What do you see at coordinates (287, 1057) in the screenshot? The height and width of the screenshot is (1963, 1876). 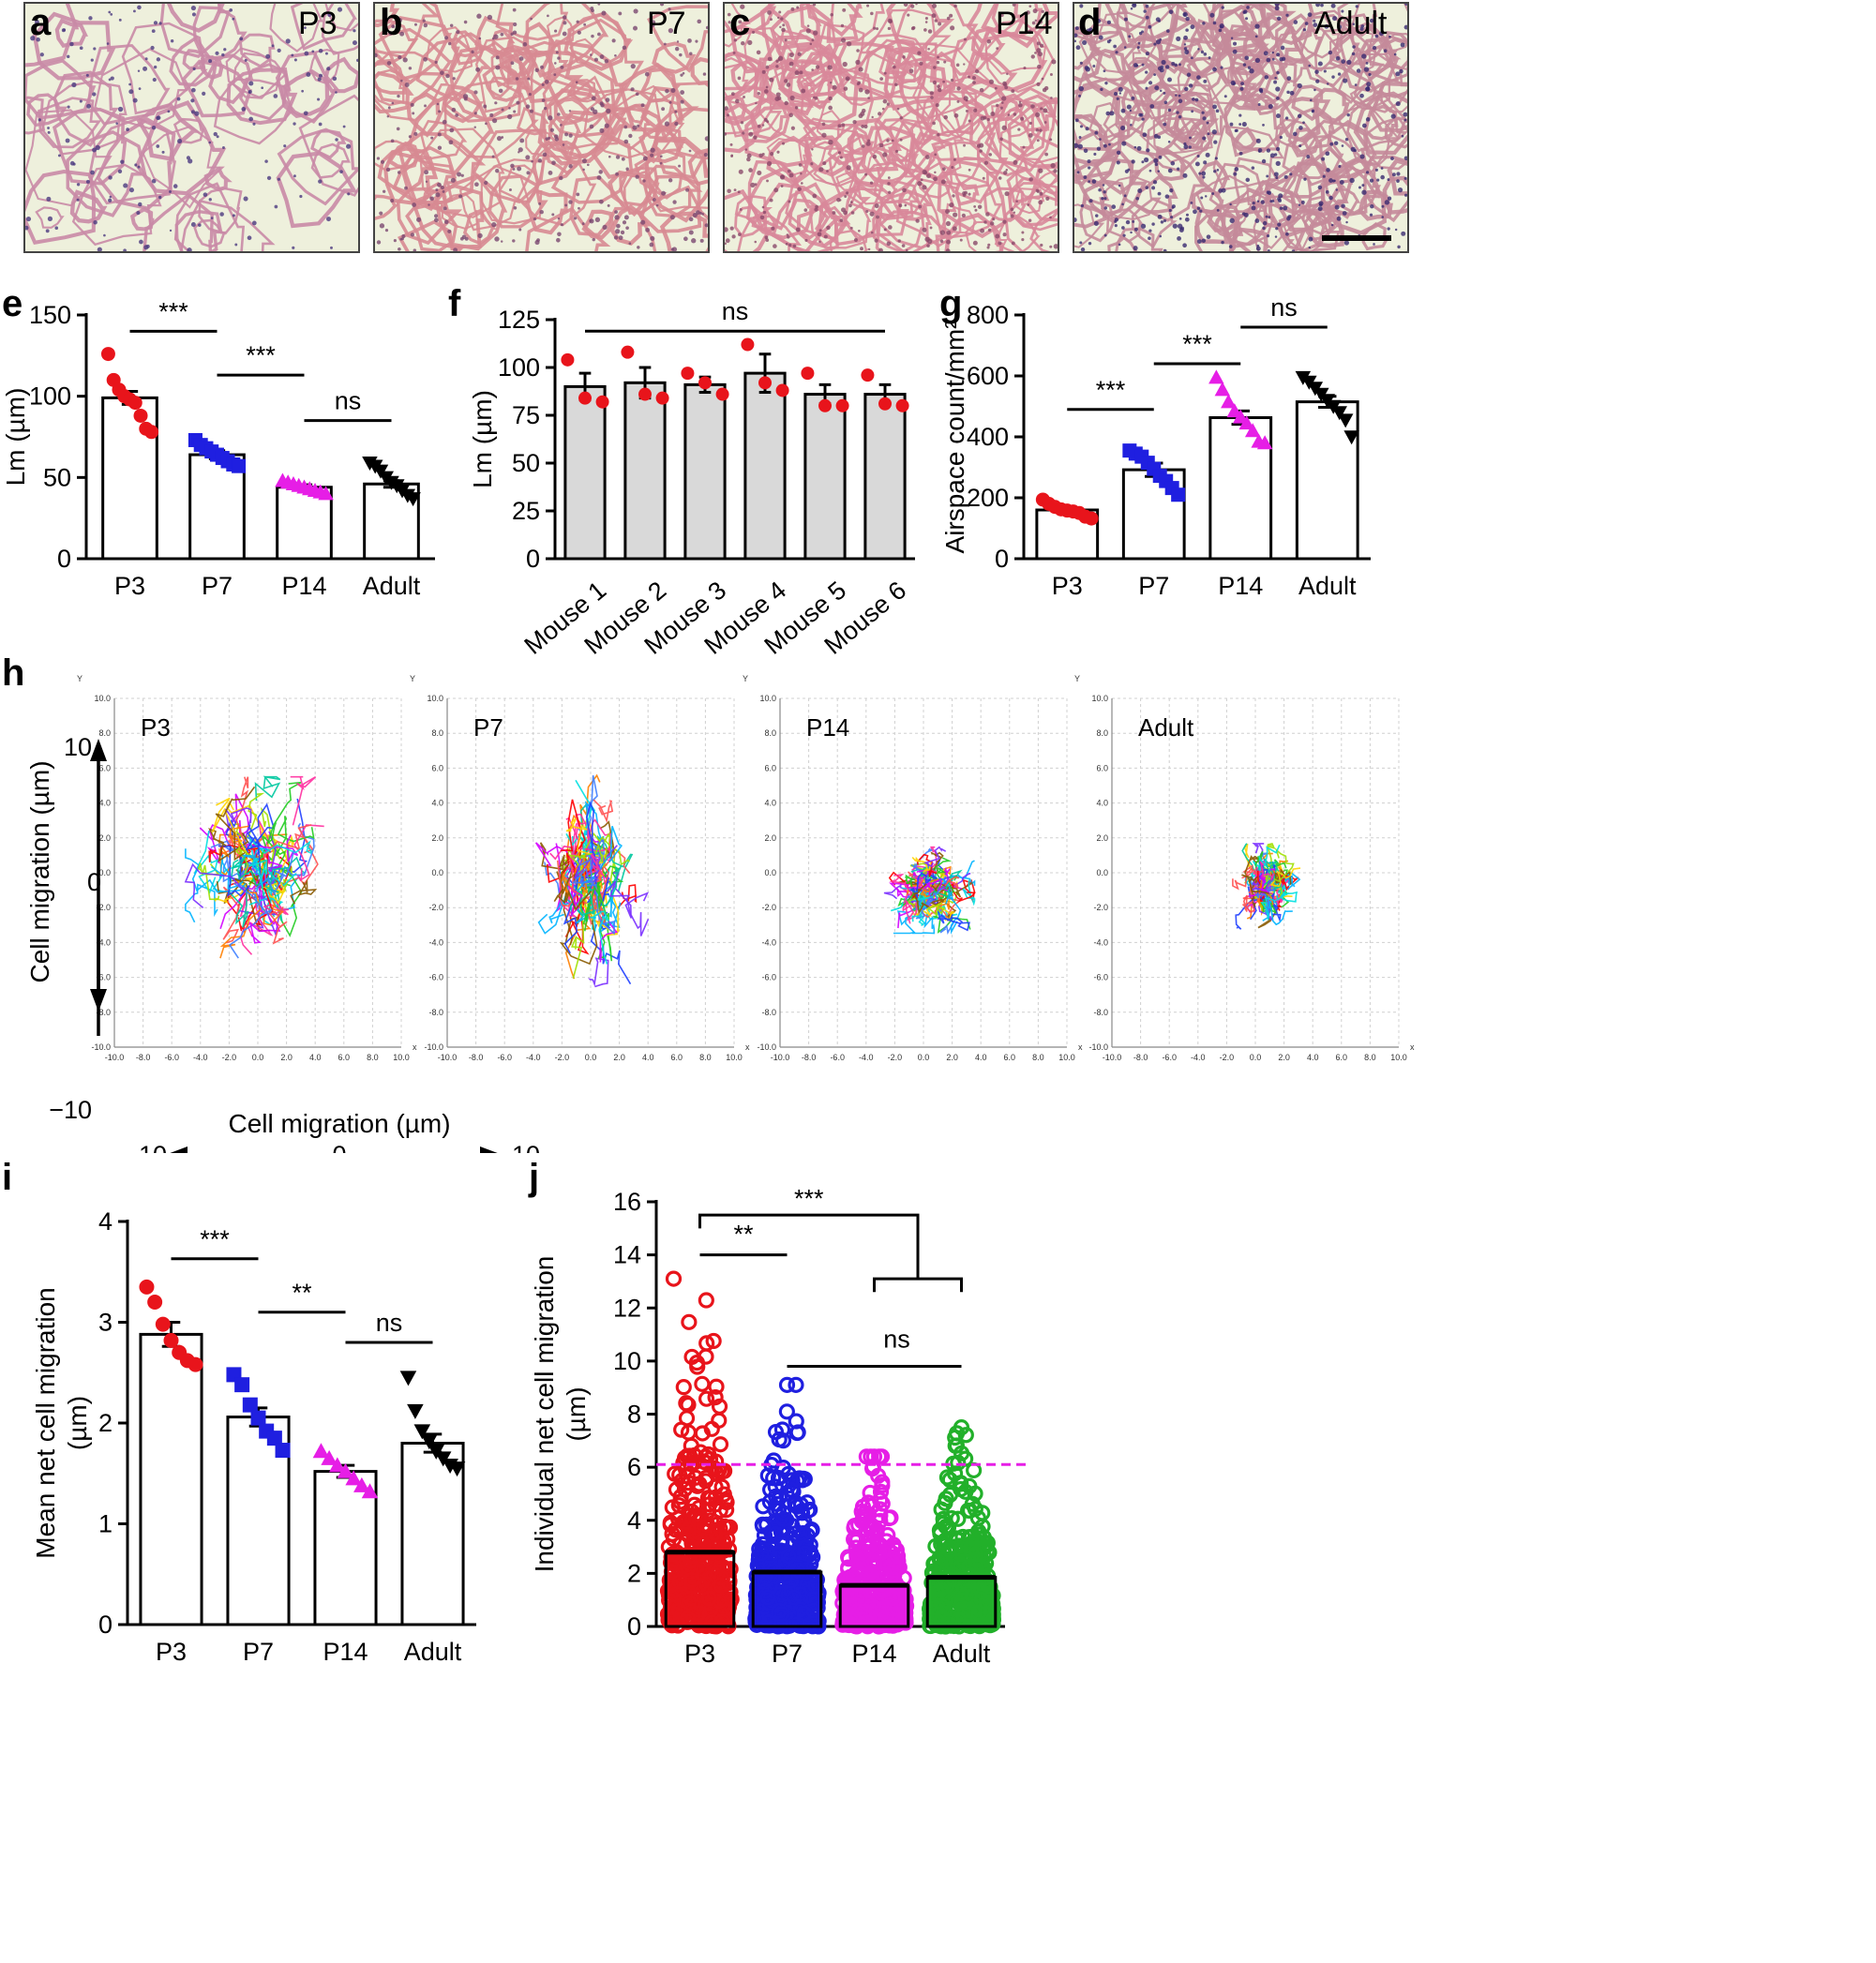 I see `x-tick-label: 2.0` at bounding box center [287, 1057].